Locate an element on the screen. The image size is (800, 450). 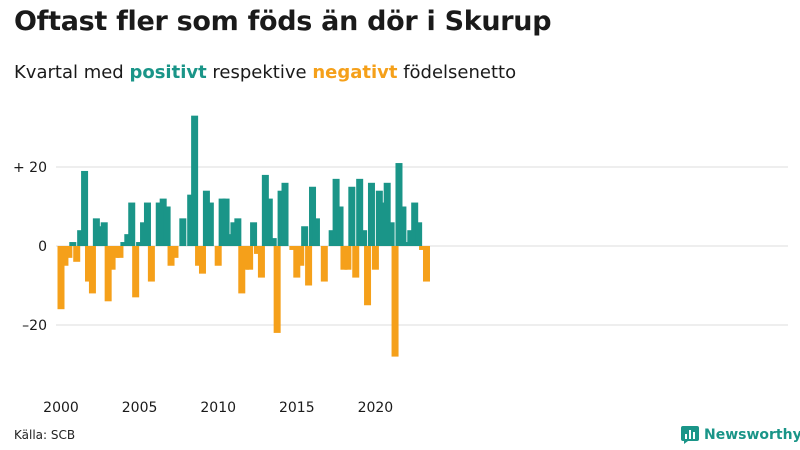
brand-logo: Newsworthy is located at coordinates (740, 435).